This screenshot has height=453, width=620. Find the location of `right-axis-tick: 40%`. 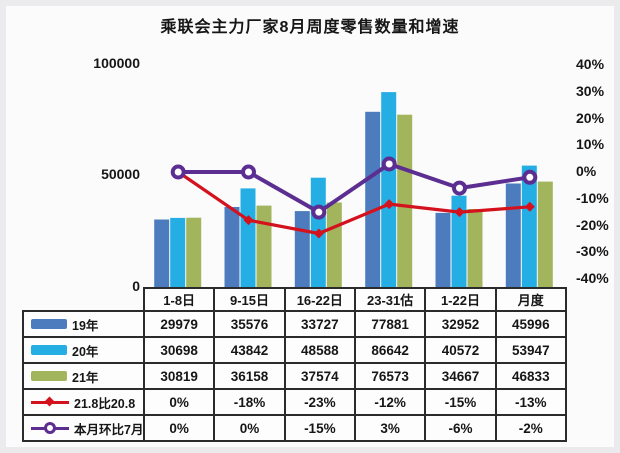

right-axis-tick: 40% is located at coordinates (590, 64).